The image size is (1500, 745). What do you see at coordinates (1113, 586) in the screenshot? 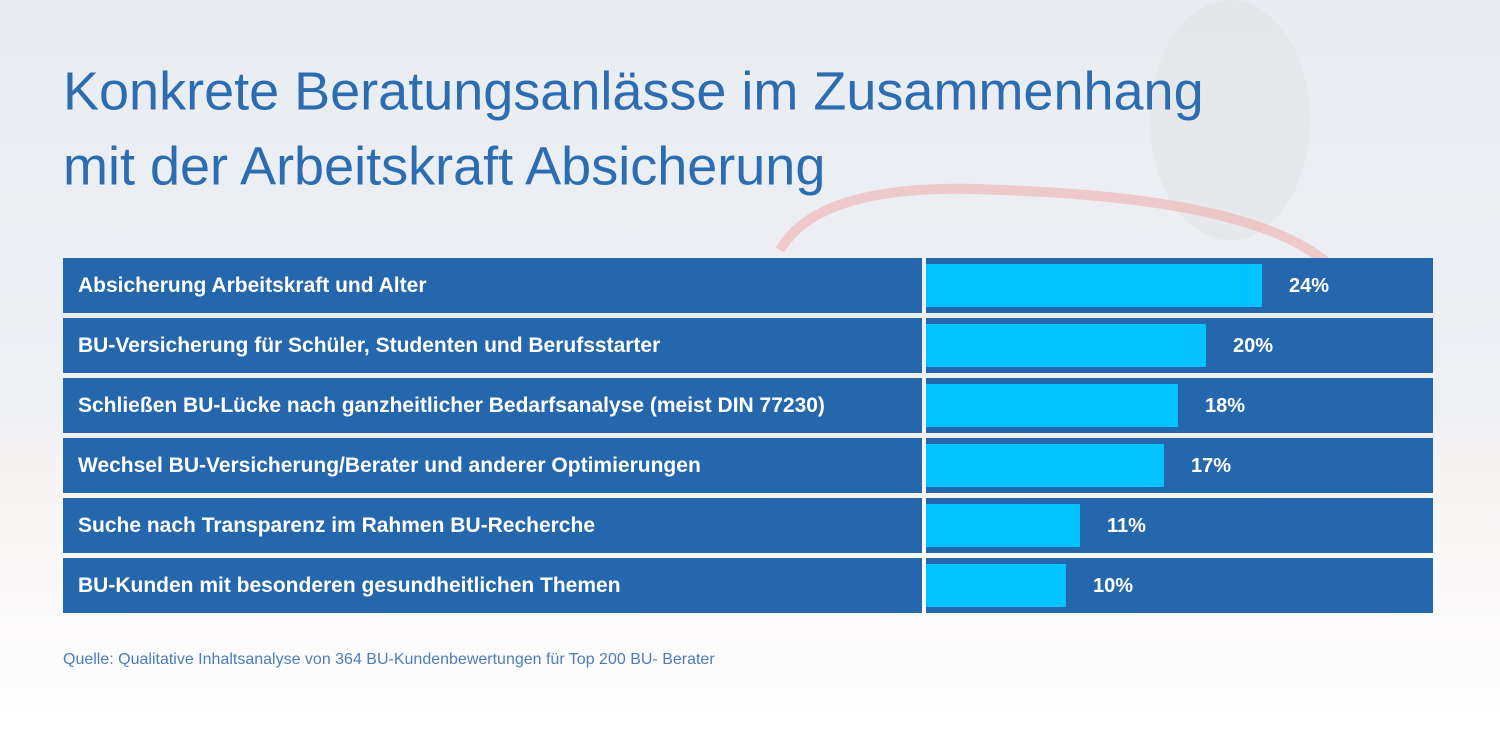
I see `value-label: 10%` at bounding box center [1113, 586].